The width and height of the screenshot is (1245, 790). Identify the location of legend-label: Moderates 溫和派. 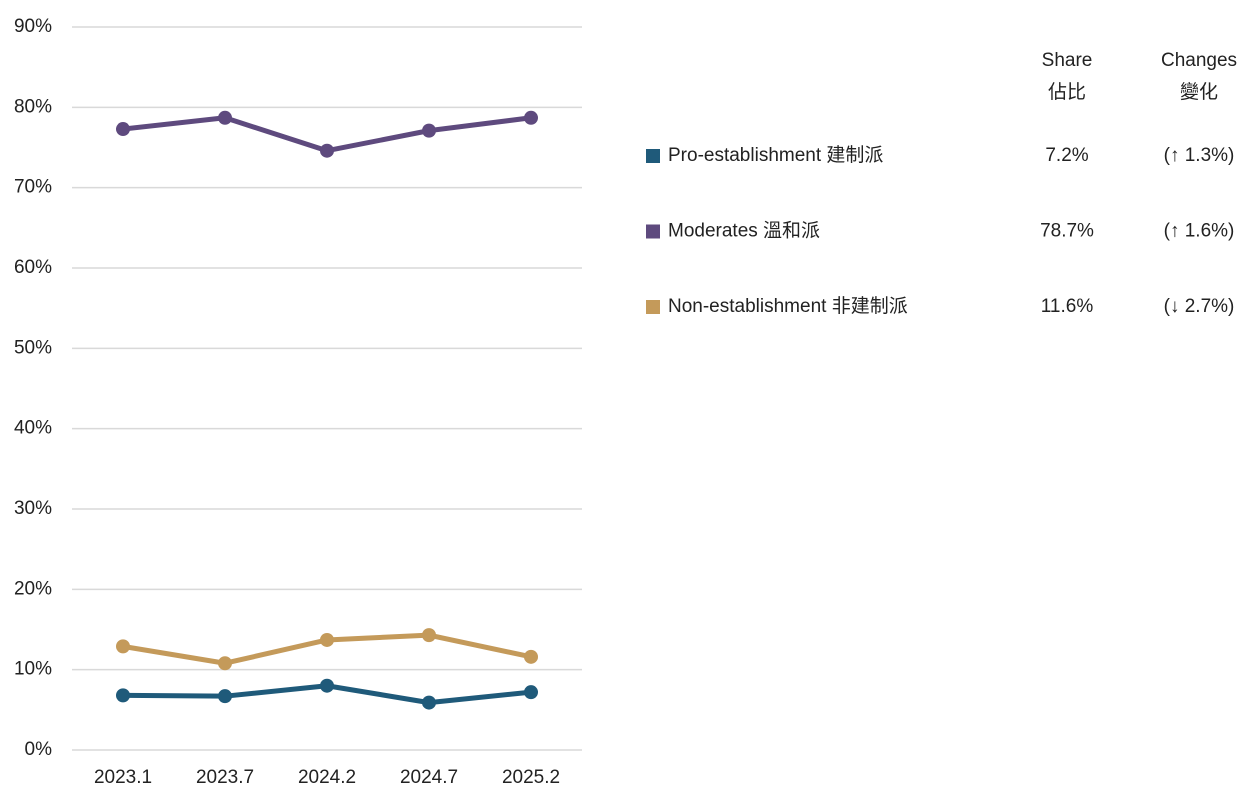
(744, 231).